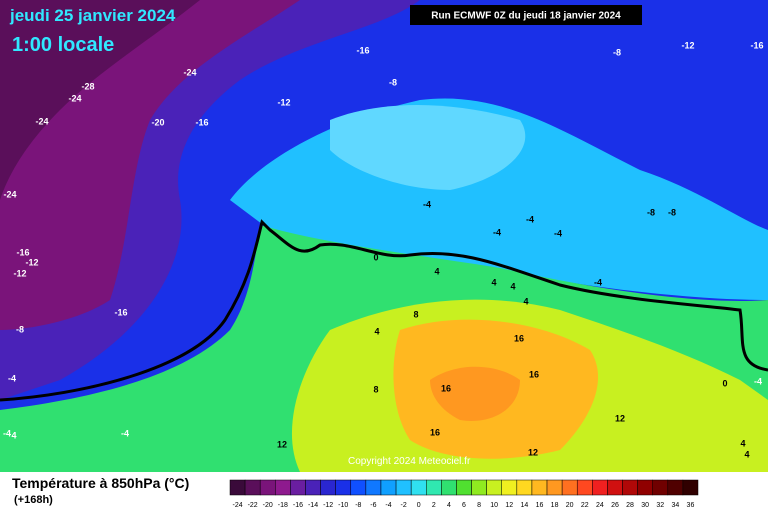  What do you see at coordinates (675, 505) in the screenshot?
I see `legend-level-label: 34` at bounding box center [675, 505].